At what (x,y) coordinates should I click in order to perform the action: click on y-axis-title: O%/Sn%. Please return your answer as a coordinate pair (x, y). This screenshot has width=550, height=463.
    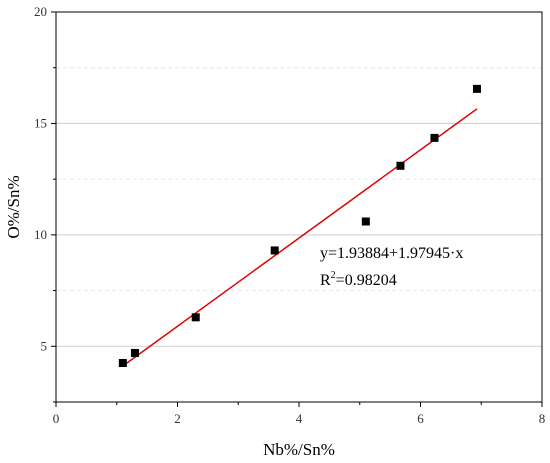
    Looking at the image, I should click on (13, 206).